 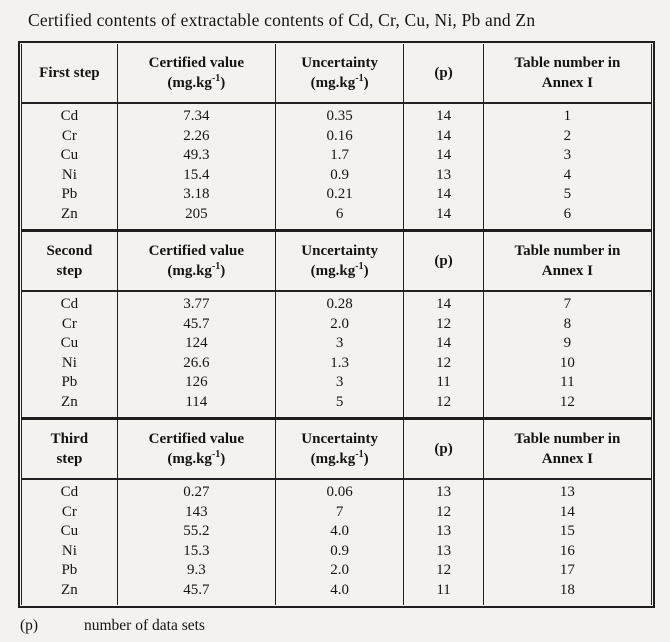 I want to click on table-row: Cr 143 7 12 14, so click(x=337, y=512).